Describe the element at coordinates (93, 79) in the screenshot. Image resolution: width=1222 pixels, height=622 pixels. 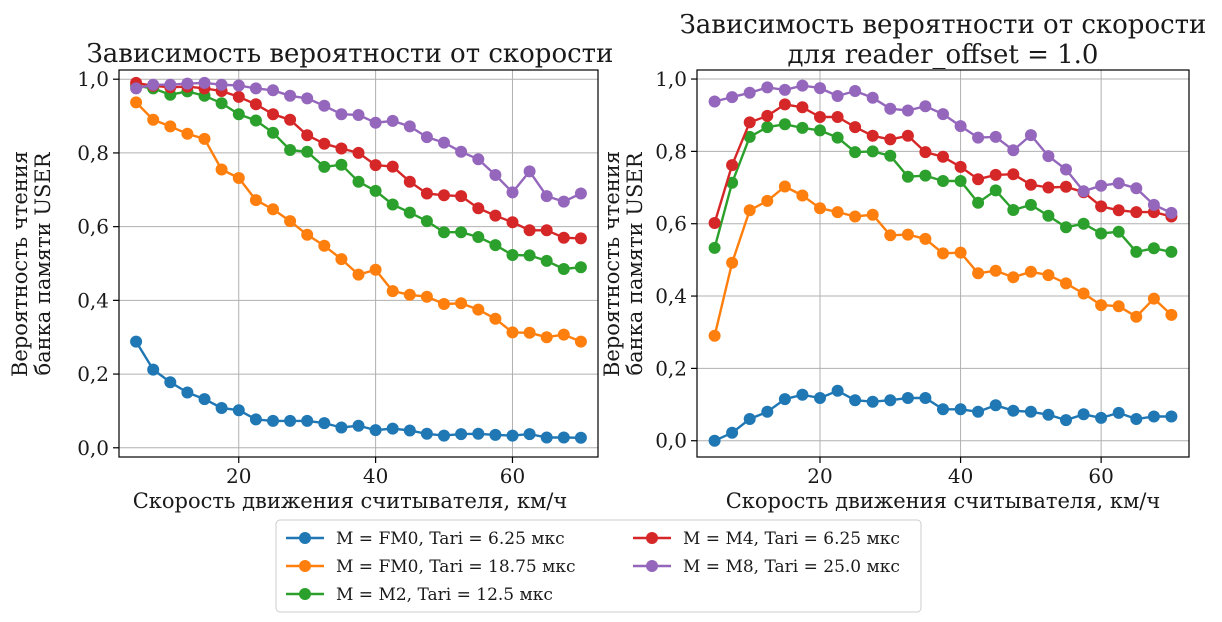
I see `y-tick-label: 1,0` at that location.